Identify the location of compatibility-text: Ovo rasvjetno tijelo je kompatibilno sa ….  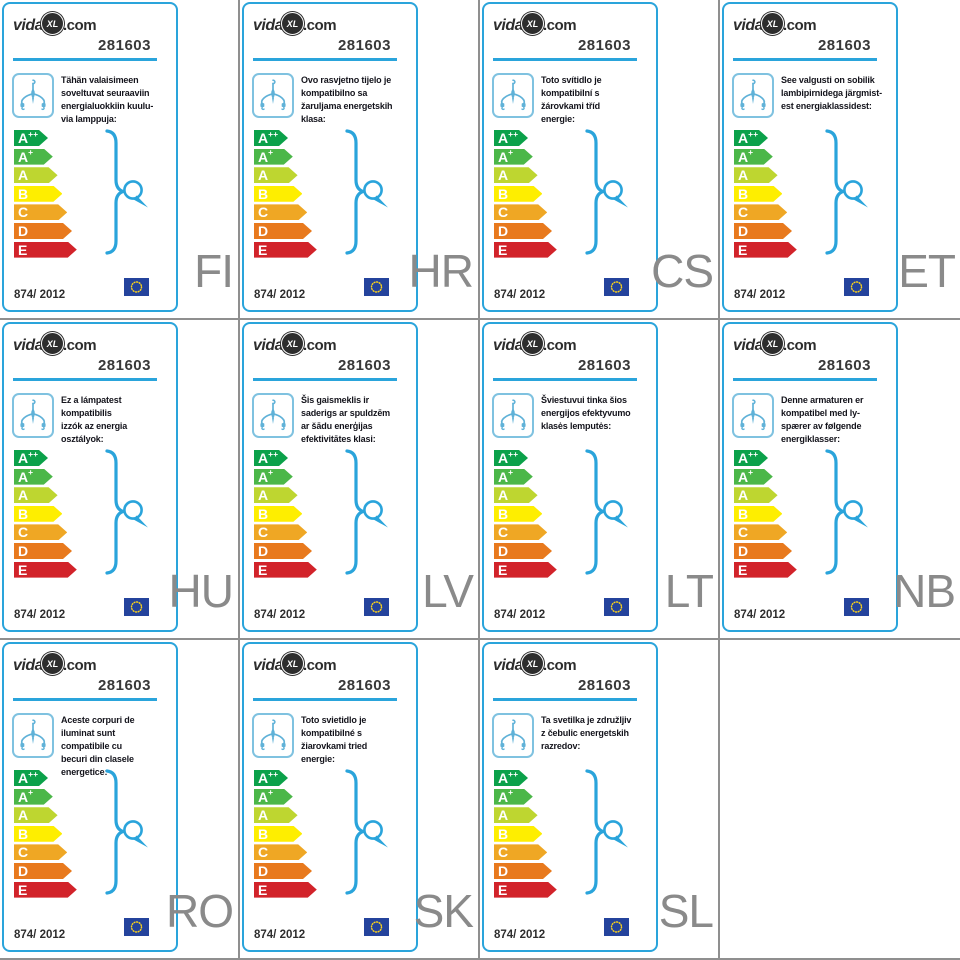
(347, 99).